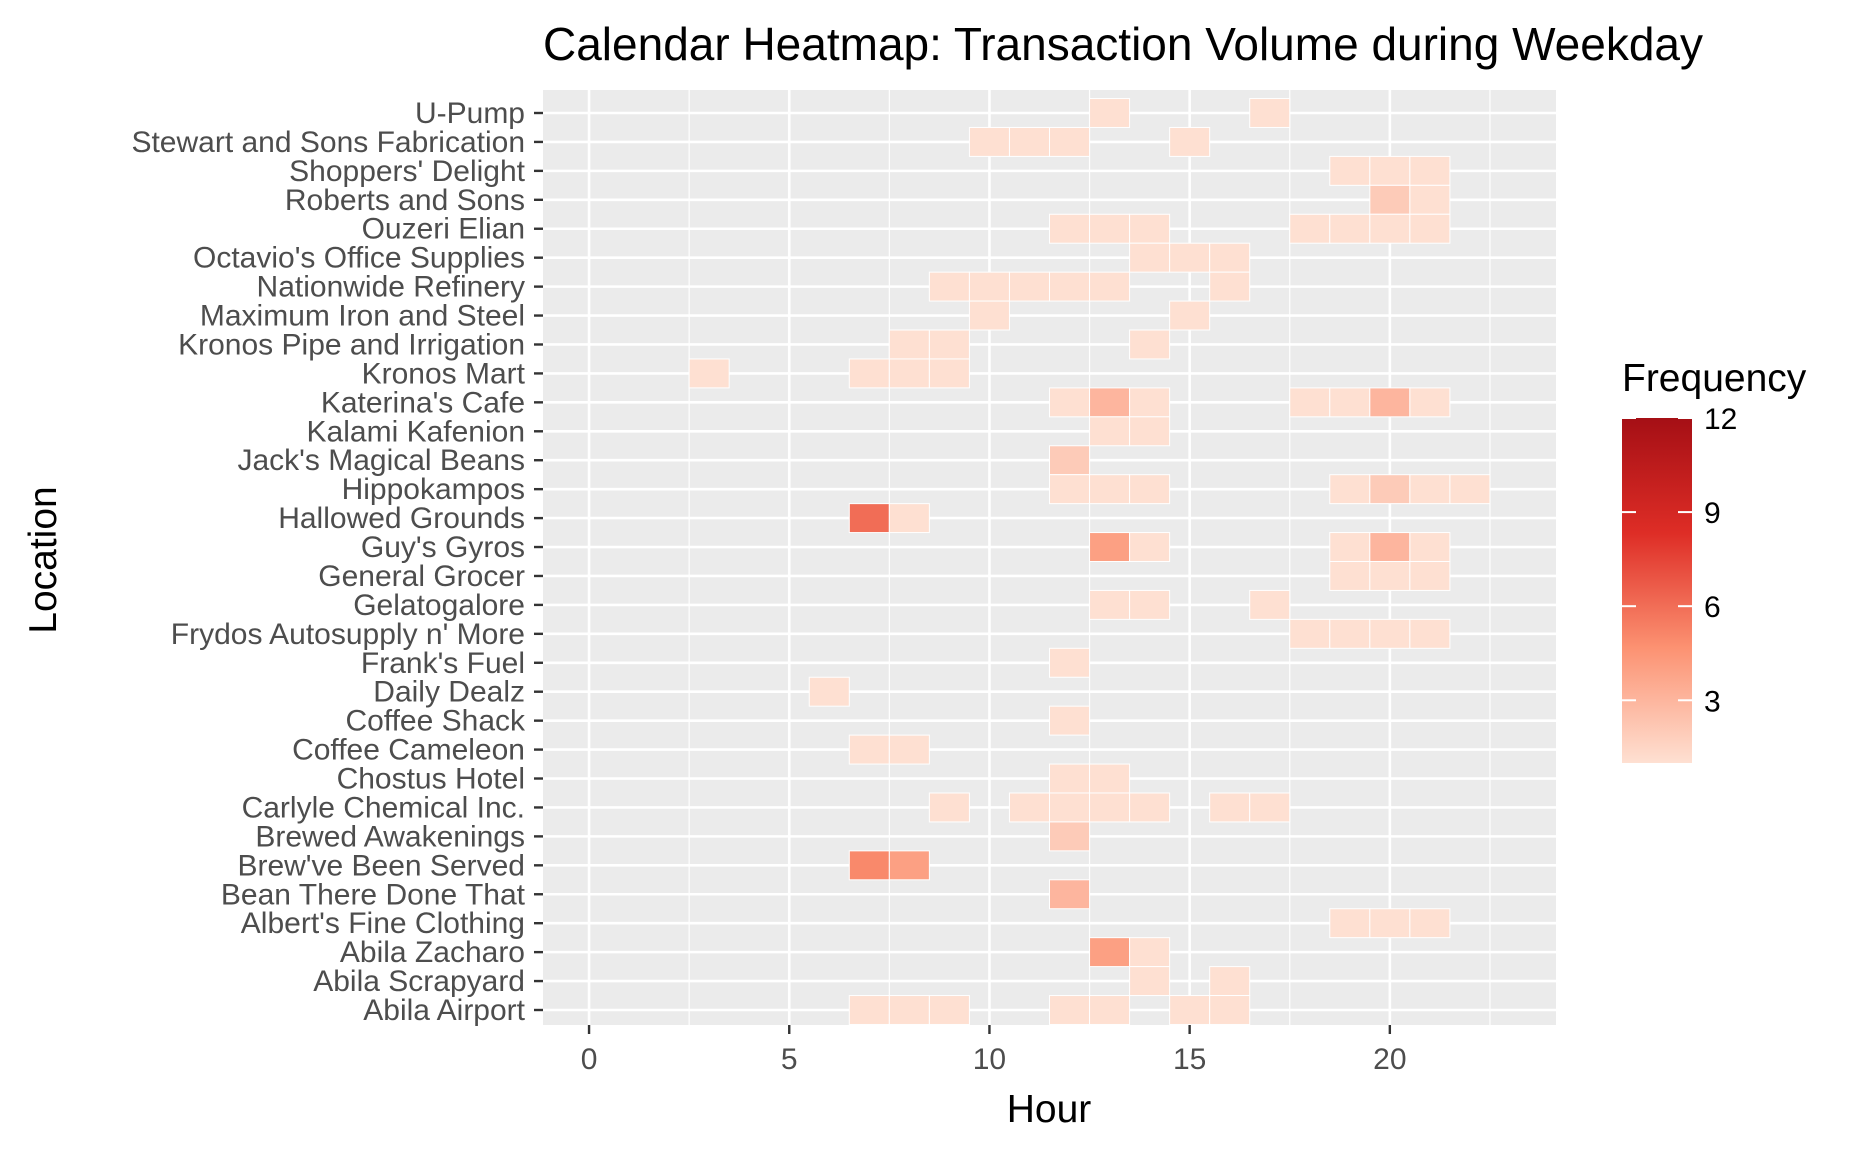 This screenshot has width=1872, height=1152. Describe the element at coordinates (390, 836) in the screenshot. I see `y-tick-label: Brewed Awakenings` at that location.